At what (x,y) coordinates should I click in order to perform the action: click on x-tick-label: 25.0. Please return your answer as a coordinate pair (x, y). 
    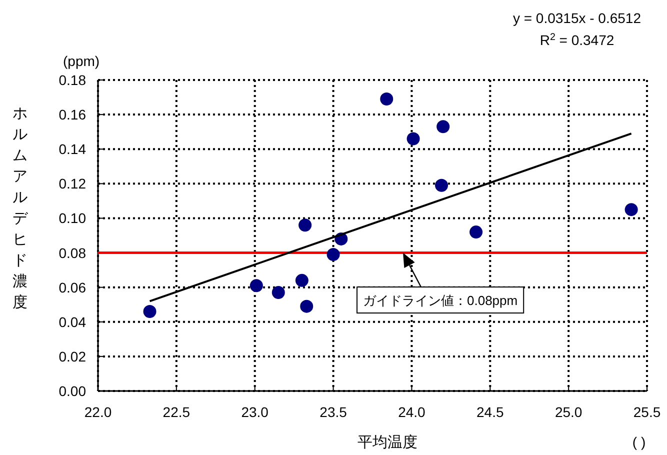
    Looking at the image, I should click on (568, 412).